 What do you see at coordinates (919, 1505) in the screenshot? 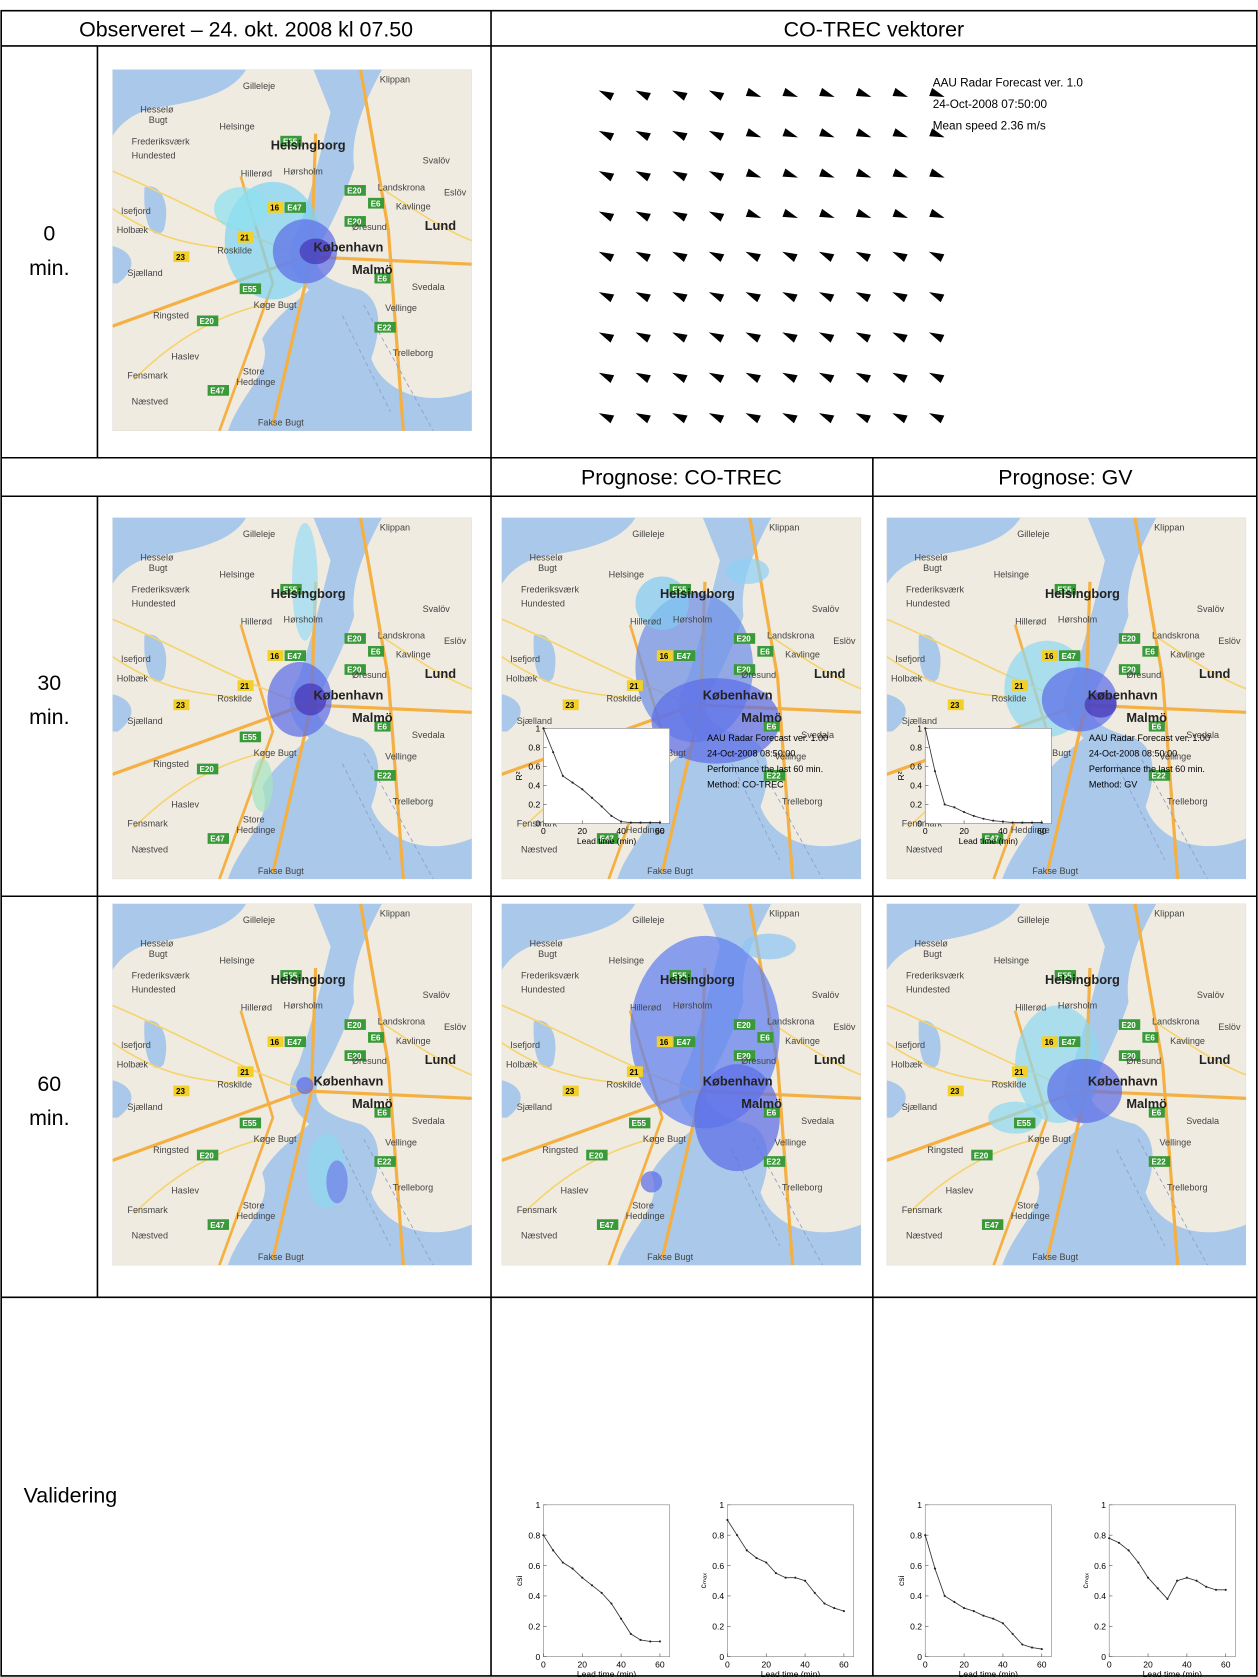
I see `y-tick-label: 1` at bounding box center [919, 1505].